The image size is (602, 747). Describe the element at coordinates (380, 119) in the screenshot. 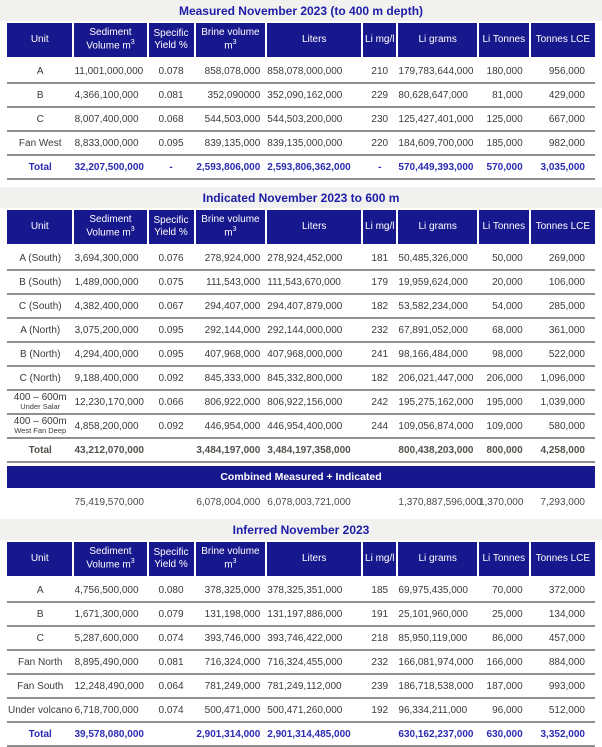

I see `table-cell: 230` at that location.